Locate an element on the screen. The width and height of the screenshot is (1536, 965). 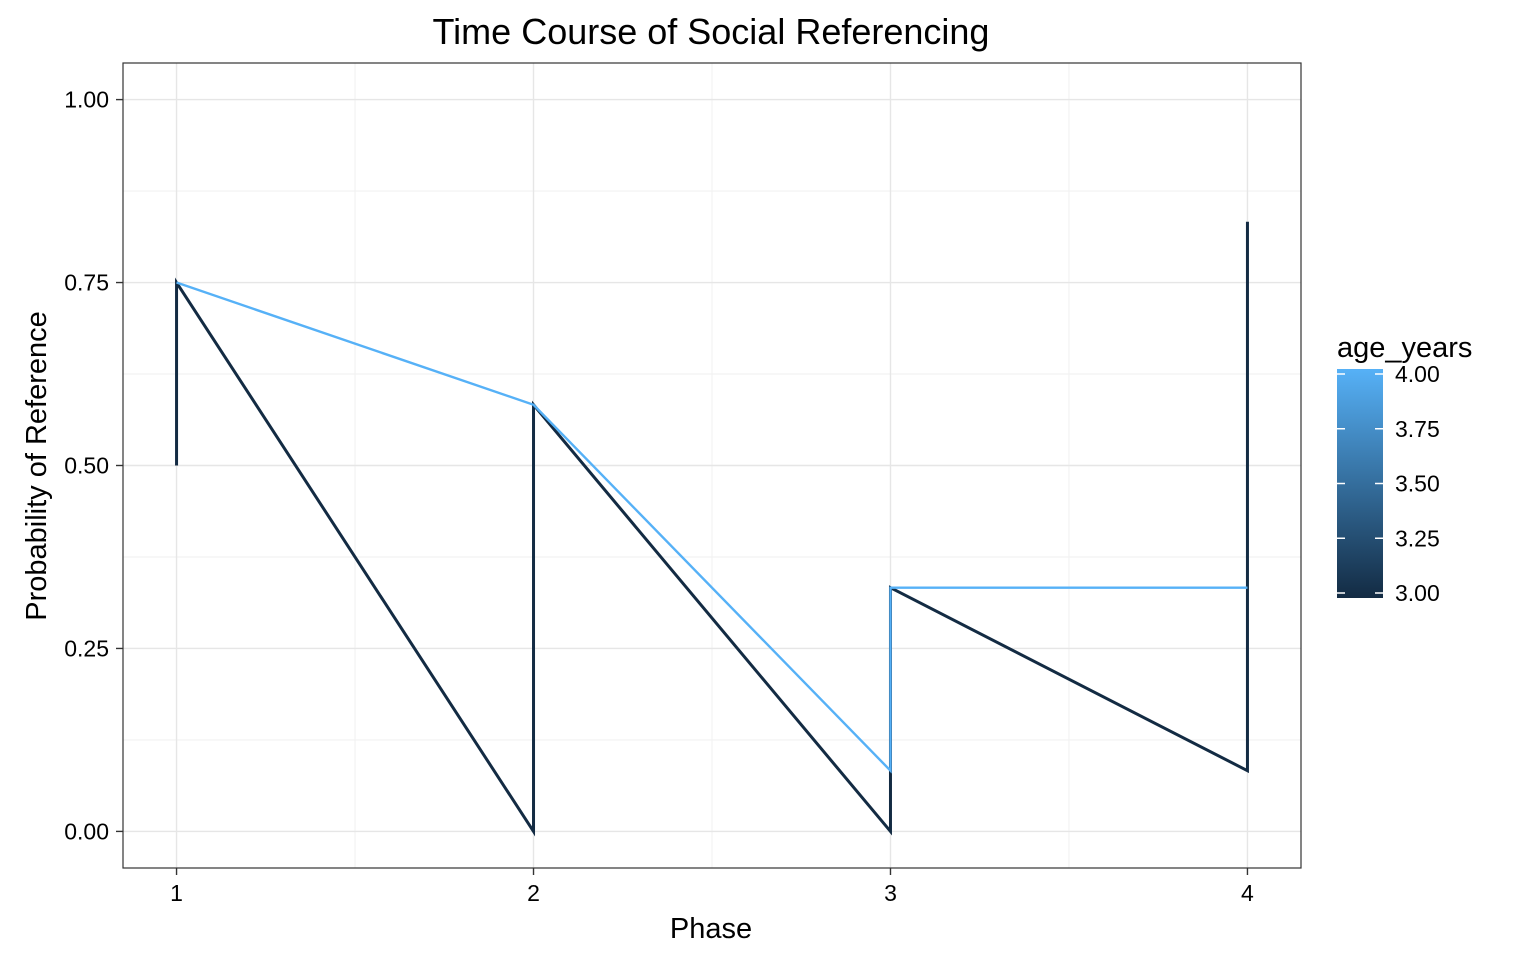
x-tick-label: 2 is located at coordinates (533, 893).